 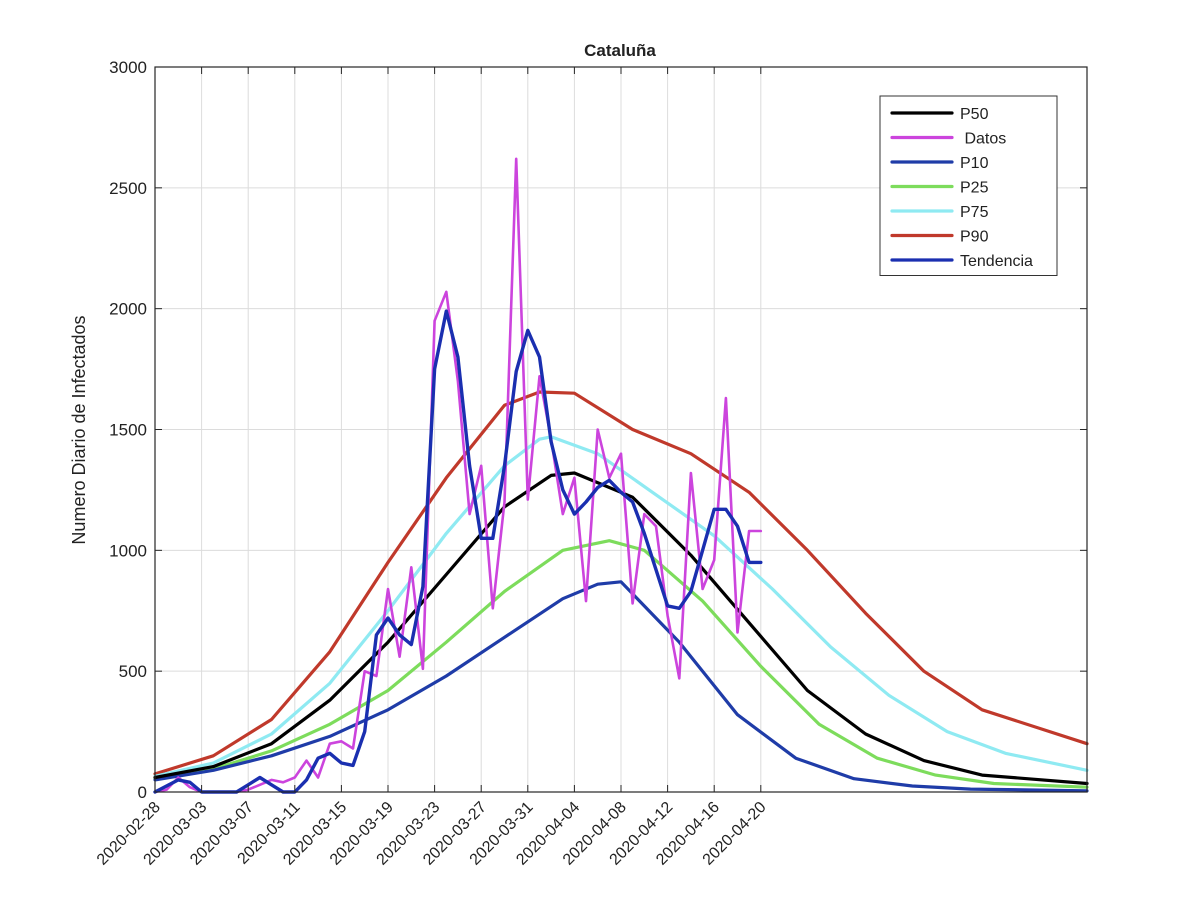 I want to click on y-tick-label: 1500, so click(x=128, y=430).